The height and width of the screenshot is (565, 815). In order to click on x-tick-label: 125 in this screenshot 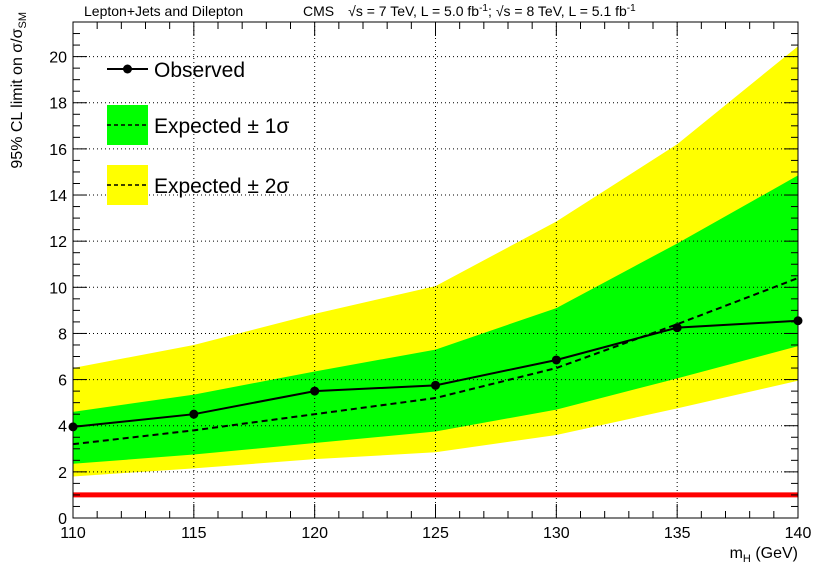, I will do `click(435, 533)`.